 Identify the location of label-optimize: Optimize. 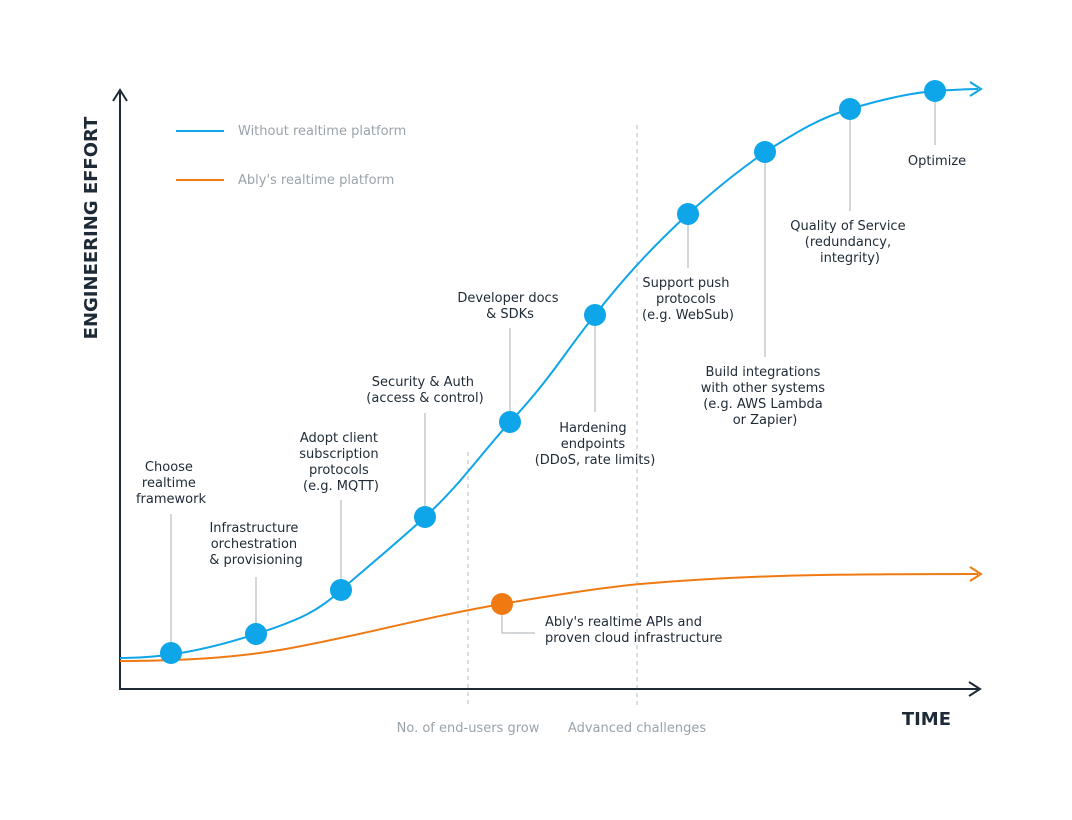
(937, 161).